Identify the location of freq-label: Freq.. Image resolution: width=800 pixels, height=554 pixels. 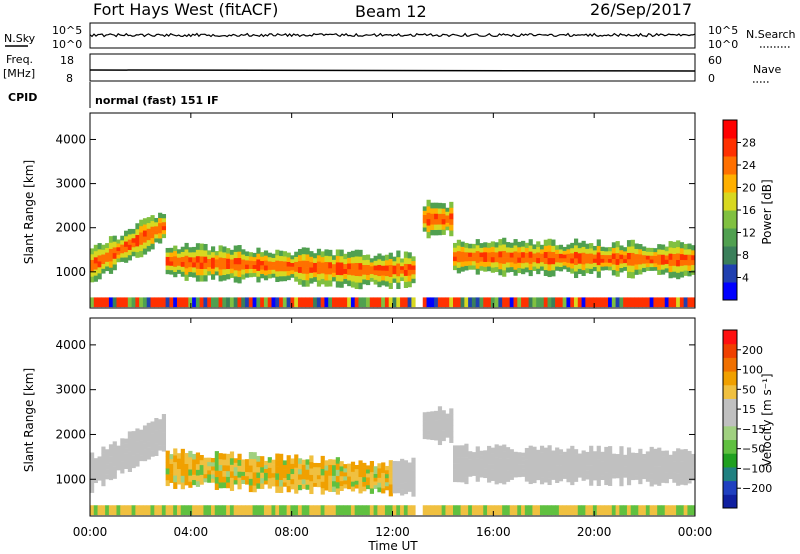
(19, 59).